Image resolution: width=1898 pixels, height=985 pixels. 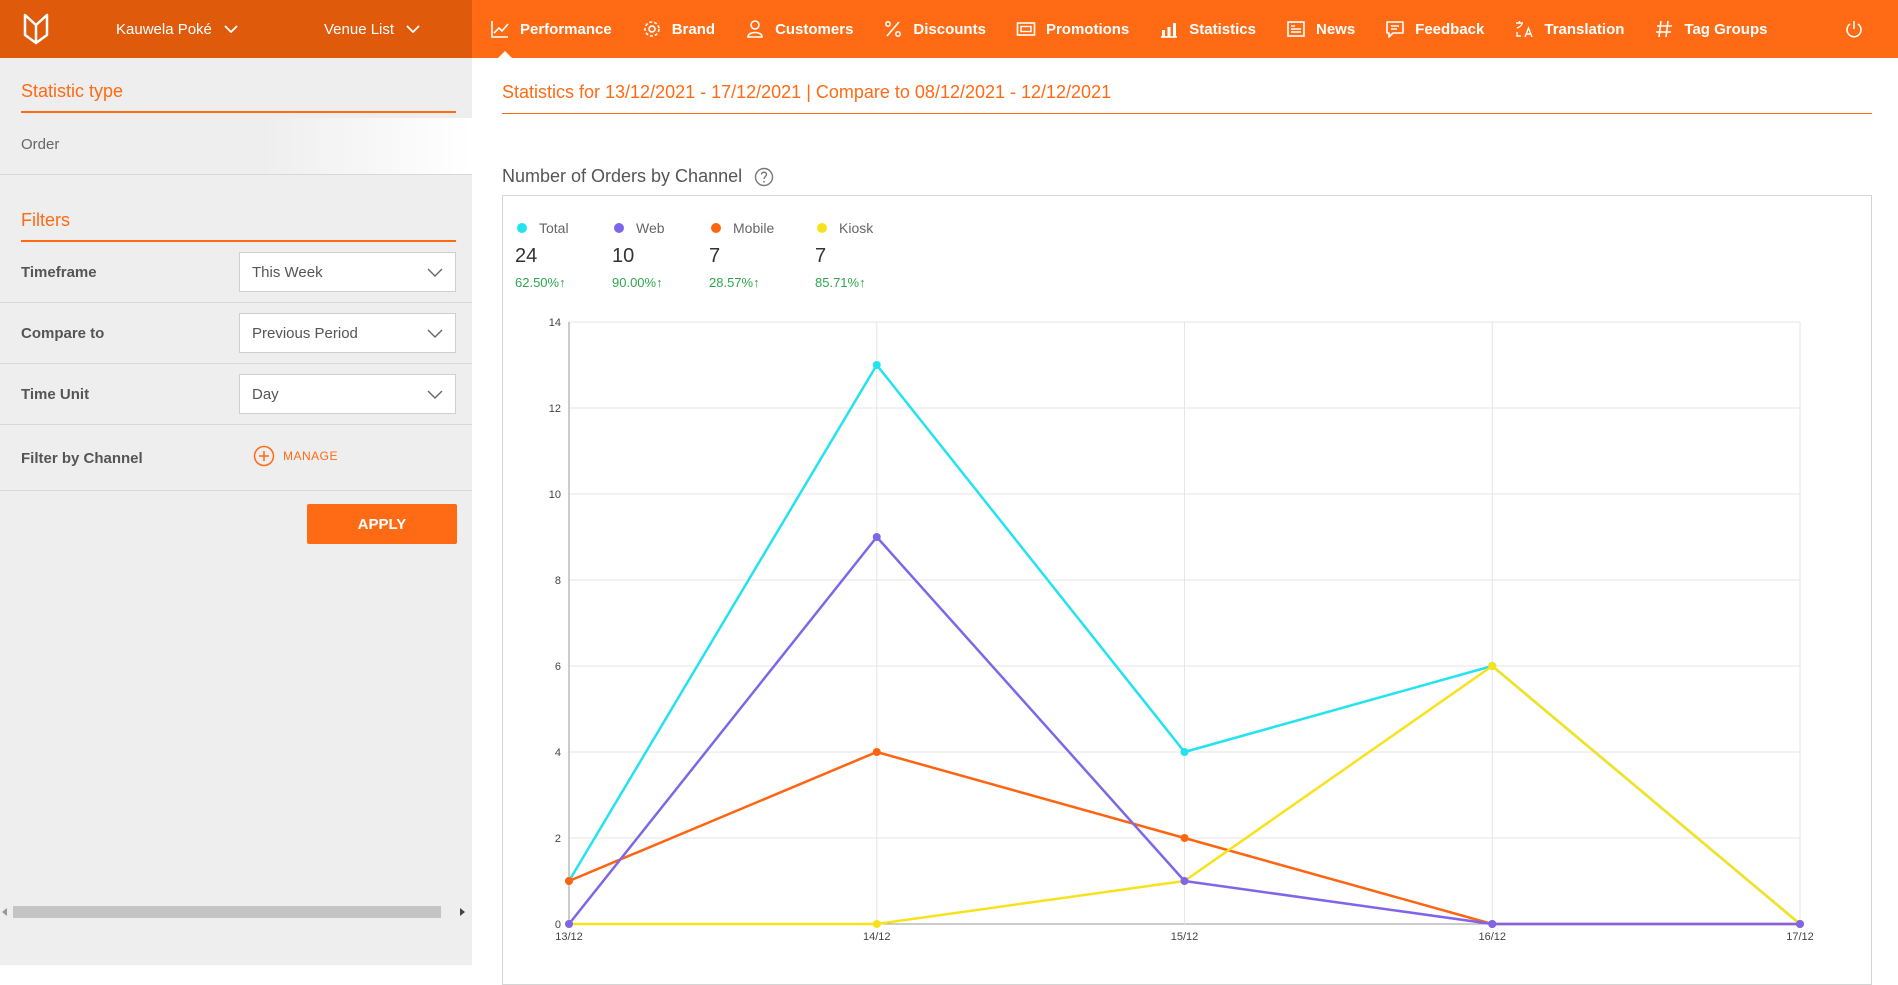 I want to click on statistic-type-title: Statistic type, so click(x=72, y=91).